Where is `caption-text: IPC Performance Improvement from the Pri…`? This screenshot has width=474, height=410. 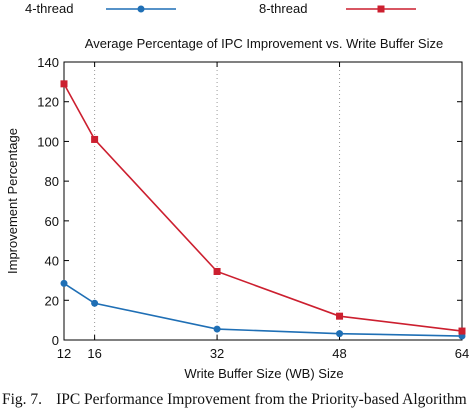 caption-text: IPC Performance Improvement from the Pri… is located at coordinates (261, 399).